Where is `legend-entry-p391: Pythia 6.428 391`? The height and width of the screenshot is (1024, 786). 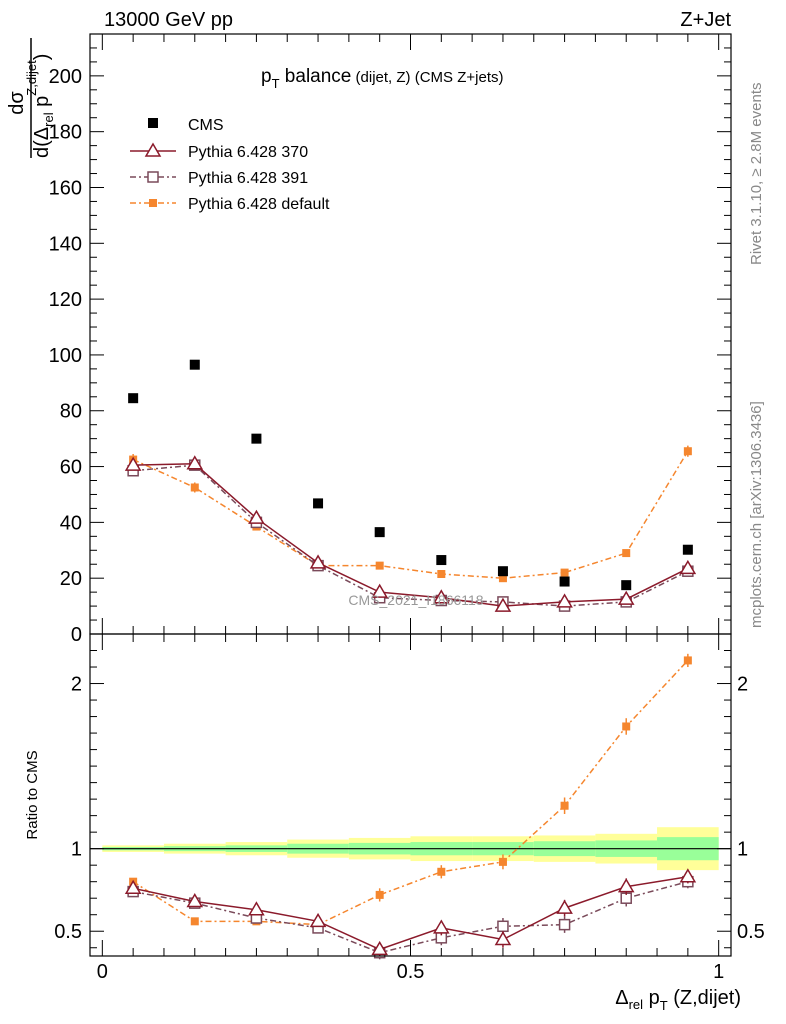 legend-entry-p391: Pythia 6.428 391 is located at coordinates (219, 178).